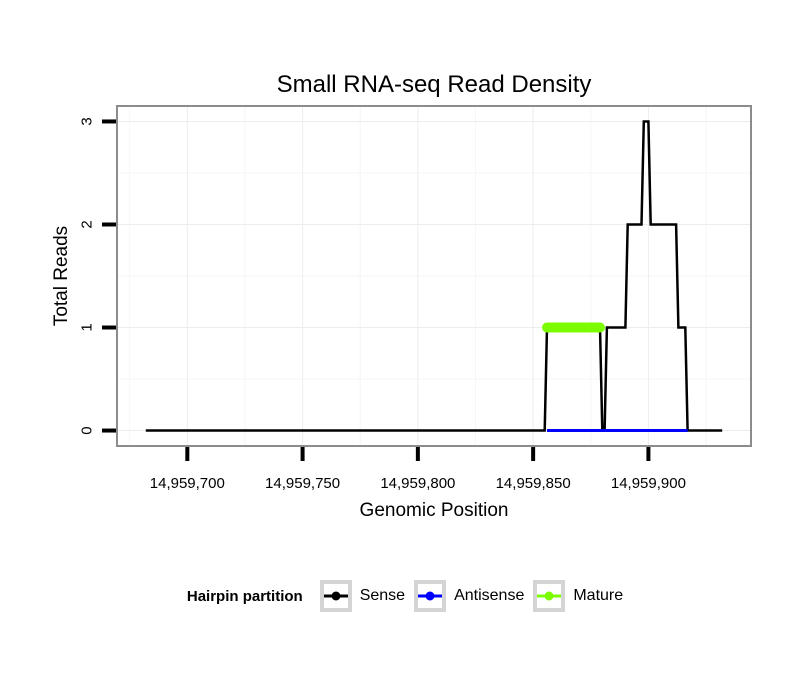 This screenshot has height=690, width=810. I want to click on legend-key-sense-icon, so click(335, 596).